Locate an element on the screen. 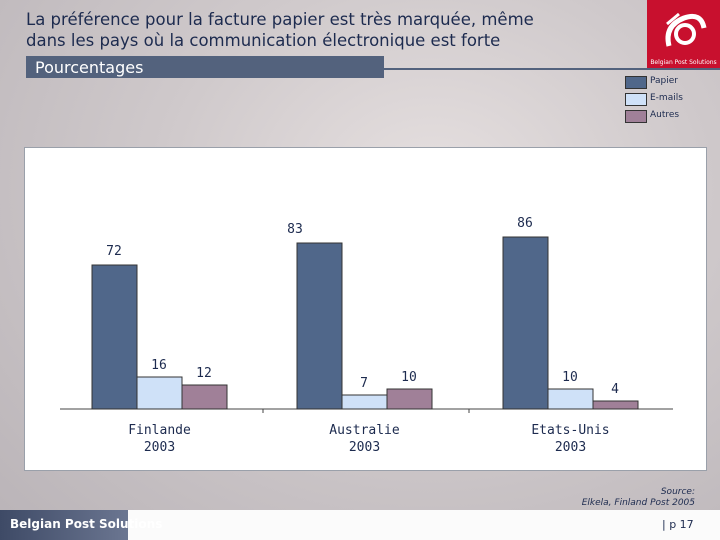 The height and width of the screenshot is (540, 720). post-horn-icon is located at coordinates (686, 29).